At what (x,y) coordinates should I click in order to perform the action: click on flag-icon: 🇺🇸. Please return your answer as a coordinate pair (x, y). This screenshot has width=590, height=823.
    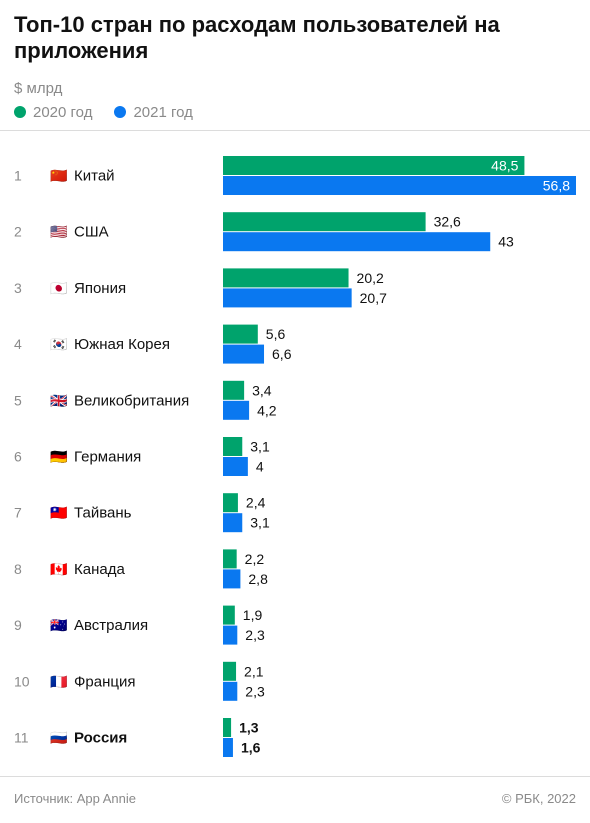
    Looking at the image, I should click on (59, 233).